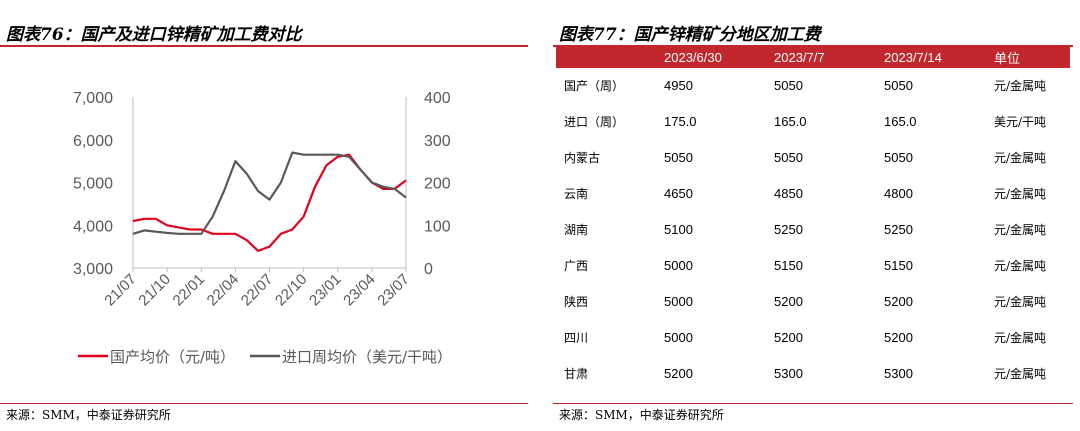 The image size is (1080, 431). What do you see at coordinates (437, 98) in the screenshot?
I see `right-axis-tick-label: 400` at bounding box center [437, 98].